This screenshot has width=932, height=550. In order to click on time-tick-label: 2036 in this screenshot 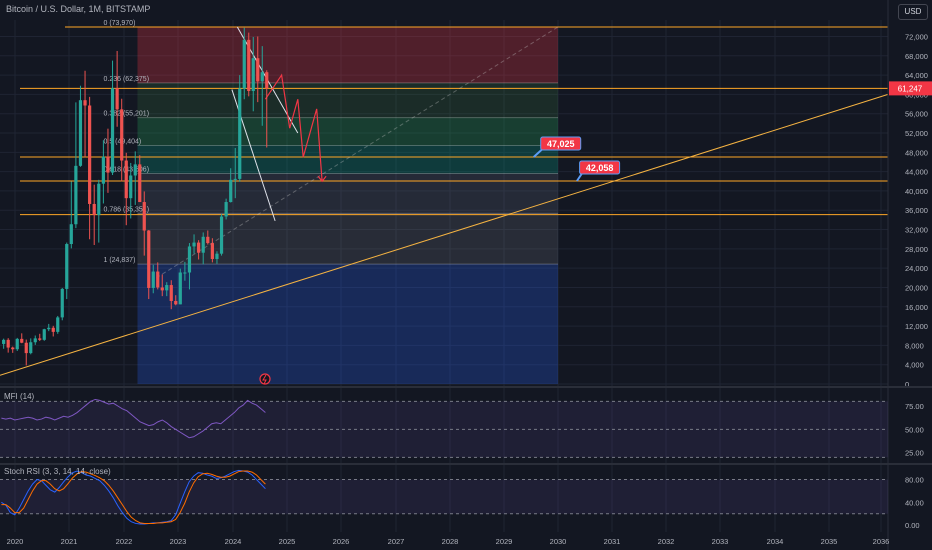, I will do `click(881, 541)`.